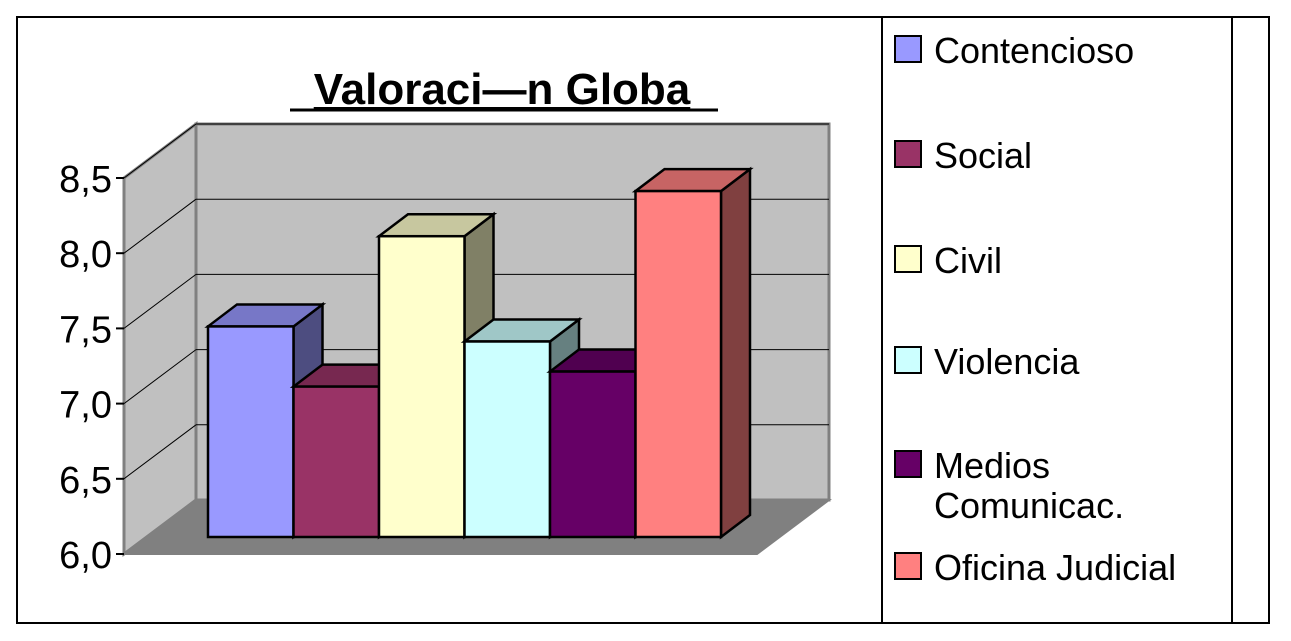 This screenshot has width=1291, height=641. Describe the element at coordinates (1055, 567) in the screenshot. I see `legend-label: Oficina Judicial` at that location.